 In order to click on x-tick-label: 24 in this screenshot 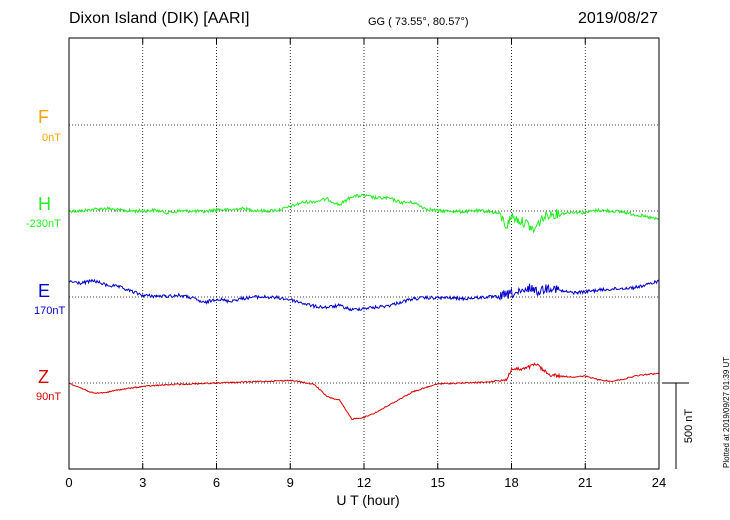, I will do `click(659, 482)`.